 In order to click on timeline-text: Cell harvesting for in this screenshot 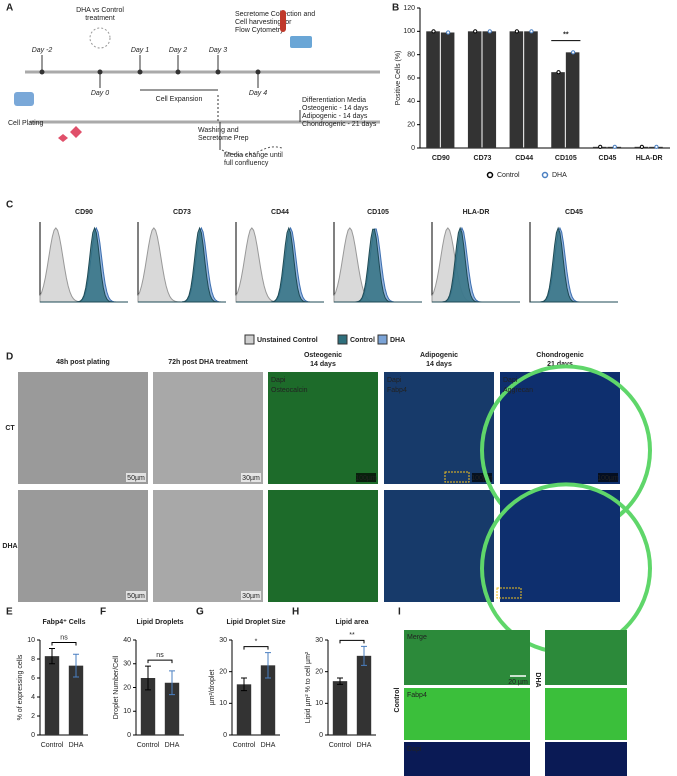, I will do `click(263, 22)`.